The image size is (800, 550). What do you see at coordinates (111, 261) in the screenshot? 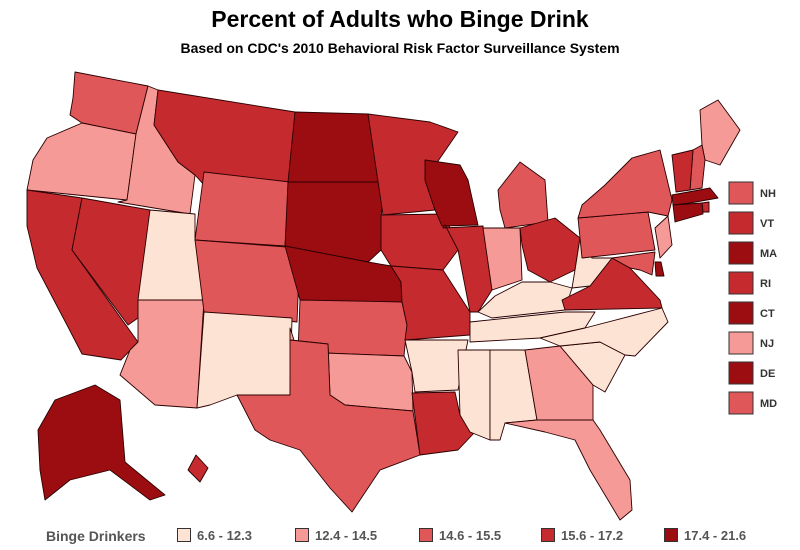
I see `state-nv` at bounding box center [111, 261].